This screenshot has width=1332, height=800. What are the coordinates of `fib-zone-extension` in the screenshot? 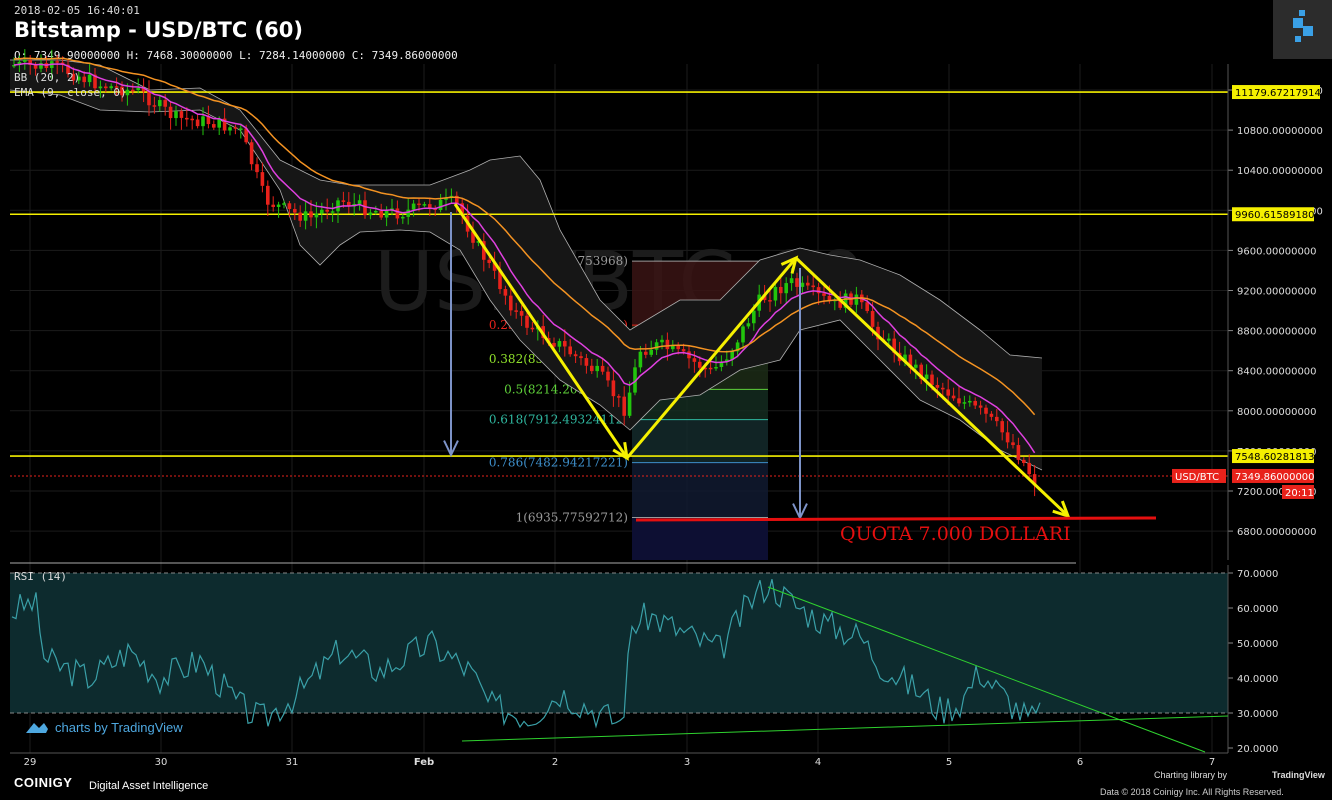 It's located at (700, 538).